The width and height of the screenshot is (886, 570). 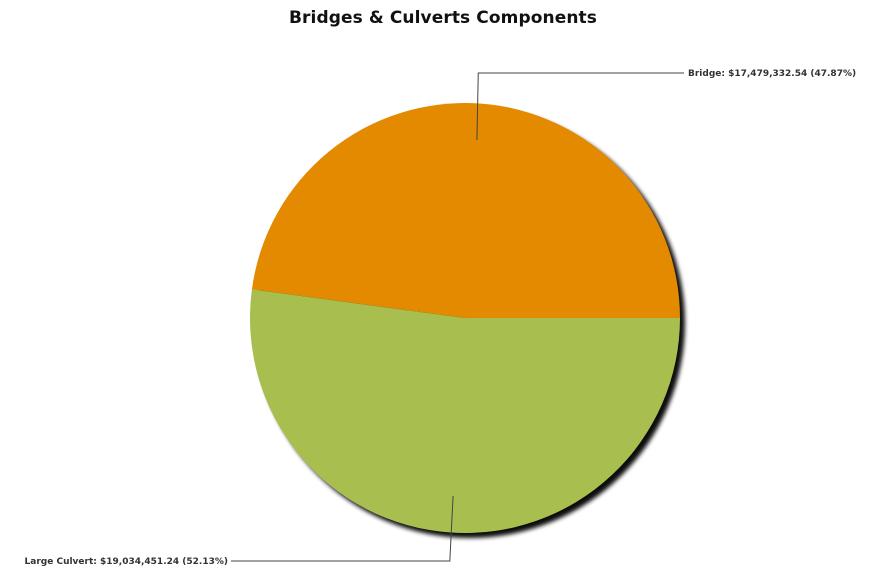 I want to click on chart-title: Bridges & Culverts Components, so click(x=443, y=18).